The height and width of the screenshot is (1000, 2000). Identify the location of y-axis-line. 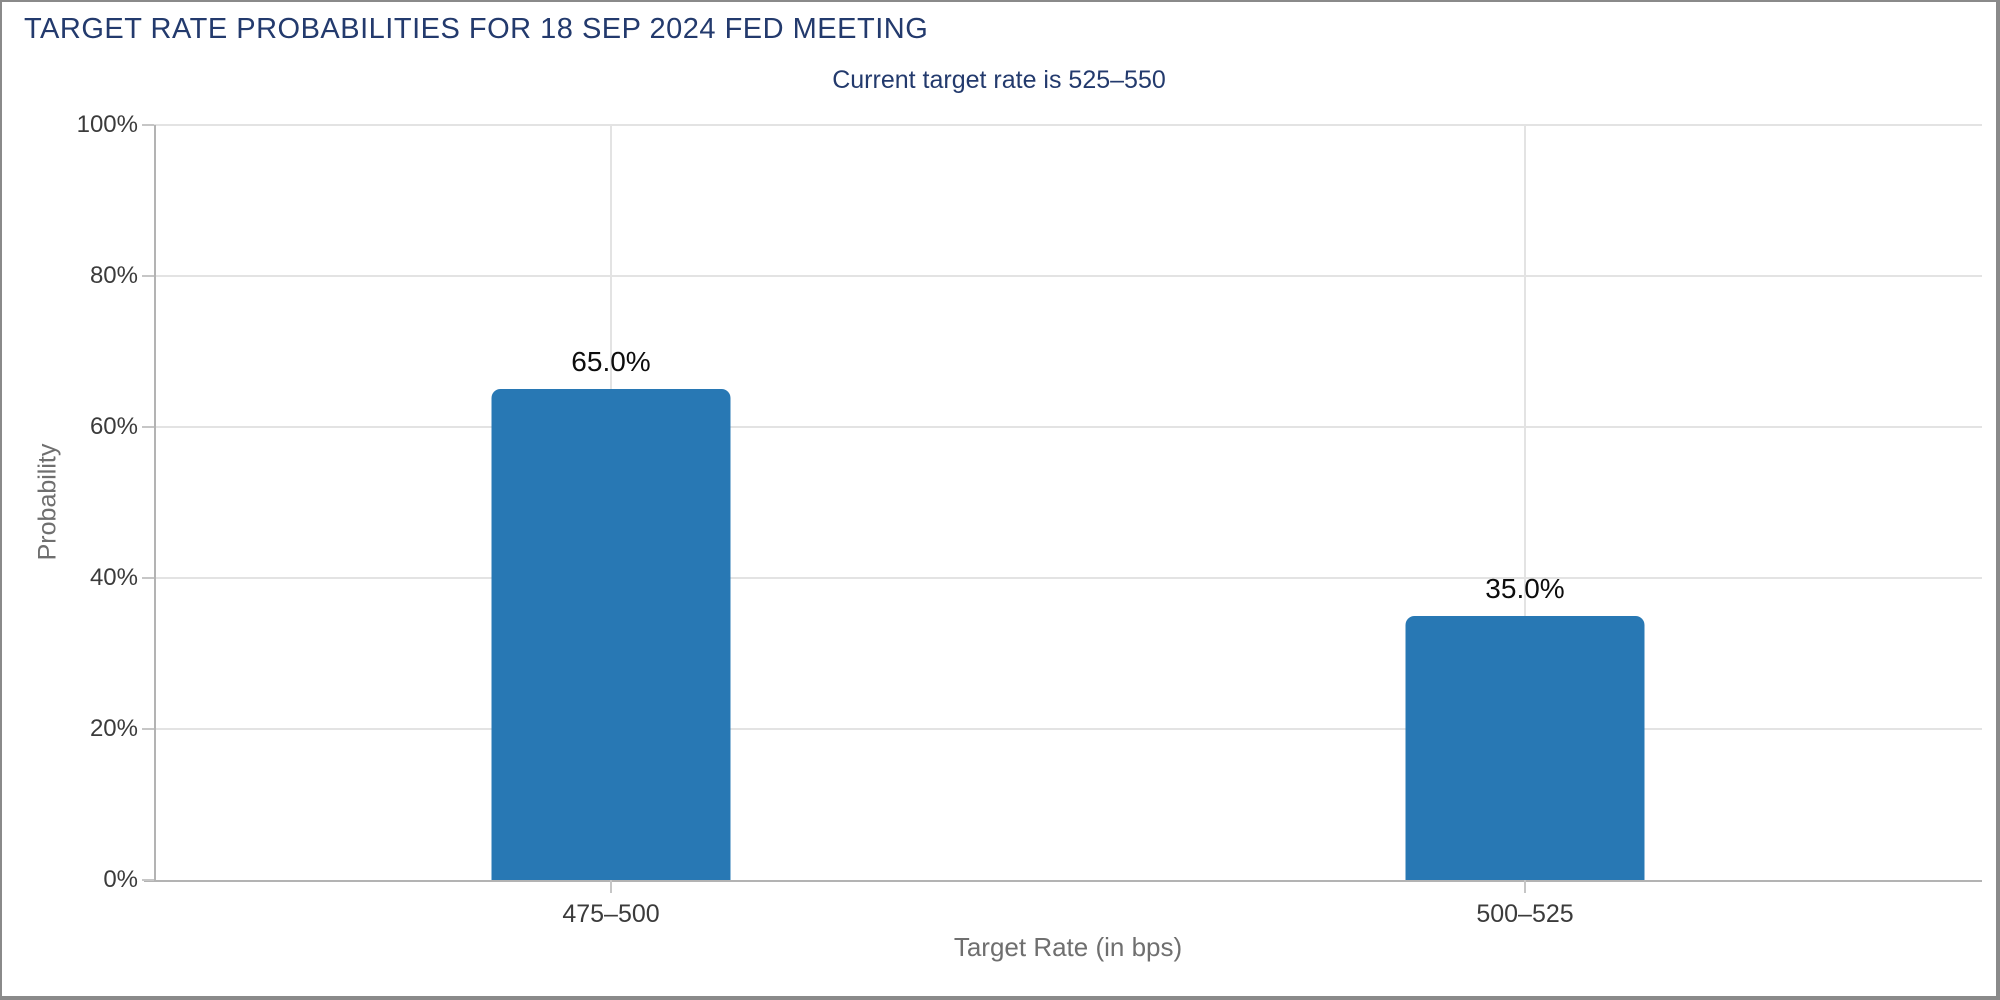
(155, 502).